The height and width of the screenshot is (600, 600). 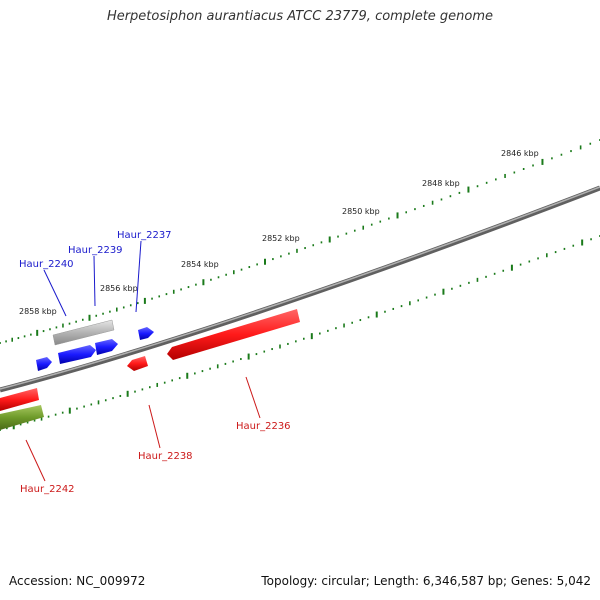 What do you see at coordinates (95, 250) in the screenshot?
I see `gene-label-Haur_2239: Haur_2239` at bounding box center [95, 250].